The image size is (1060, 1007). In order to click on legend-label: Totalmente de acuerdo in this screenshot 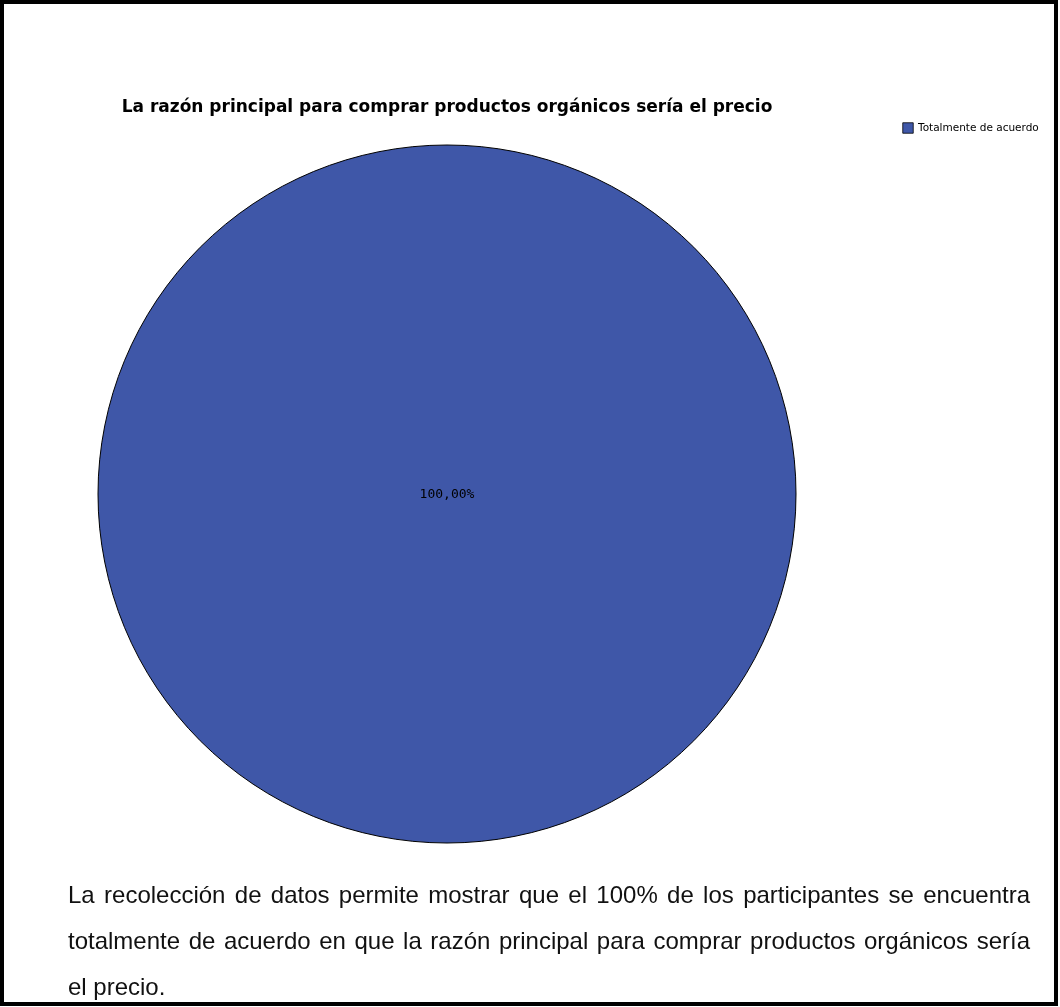, I will do `click(978, 127)`.